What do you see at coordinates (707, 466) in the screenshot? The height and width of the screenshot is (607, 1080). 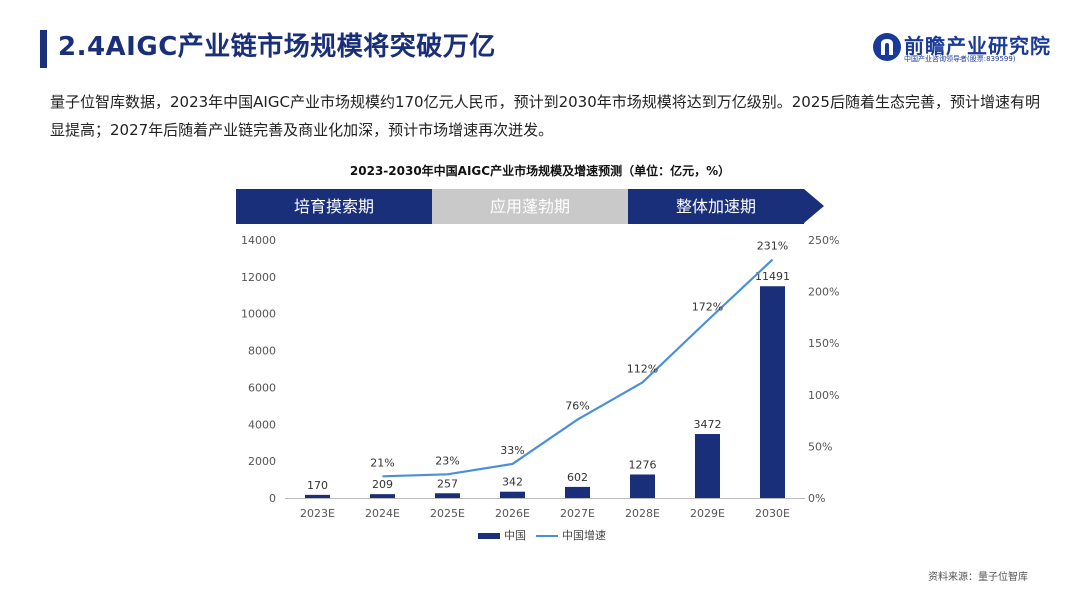 I see `bar-2029E` at bounding box center [707, 466].